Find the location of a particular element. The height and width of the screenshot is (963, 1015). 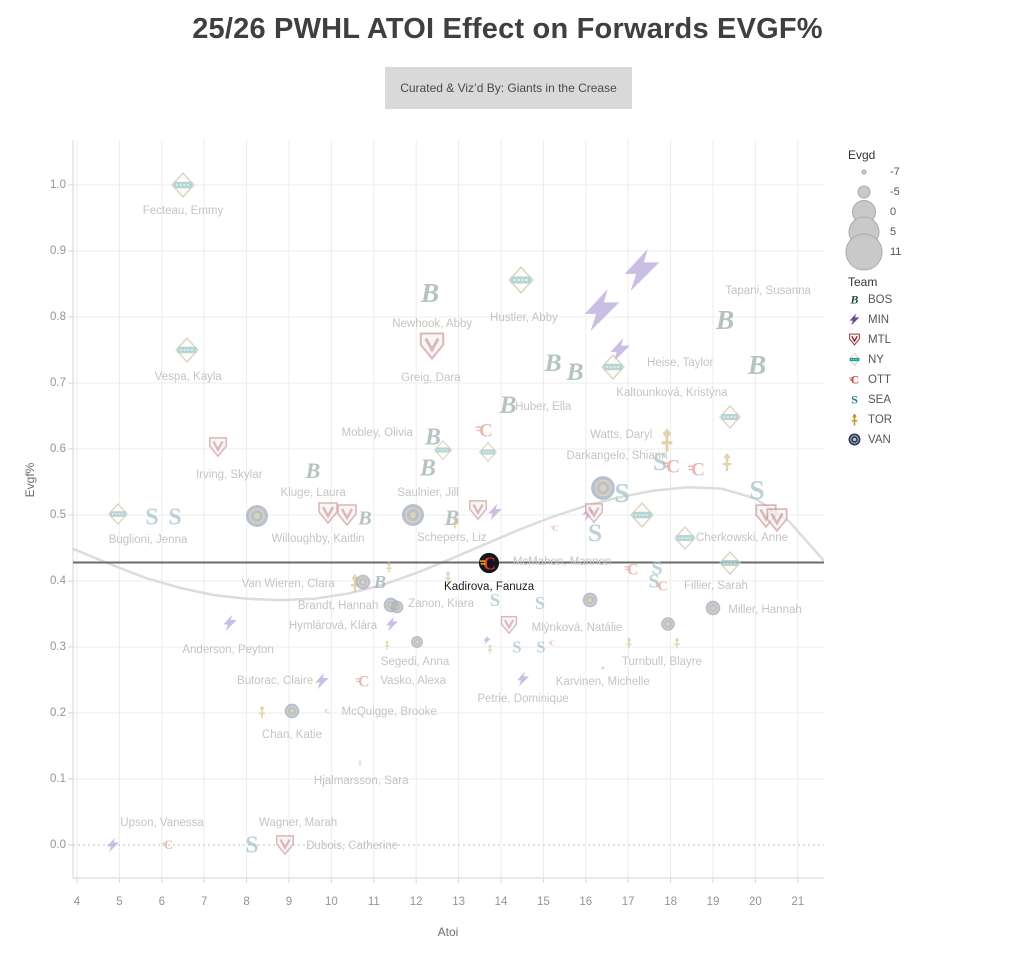

team-legend-item-mtl: MTL is located at coordinates (869, 339).